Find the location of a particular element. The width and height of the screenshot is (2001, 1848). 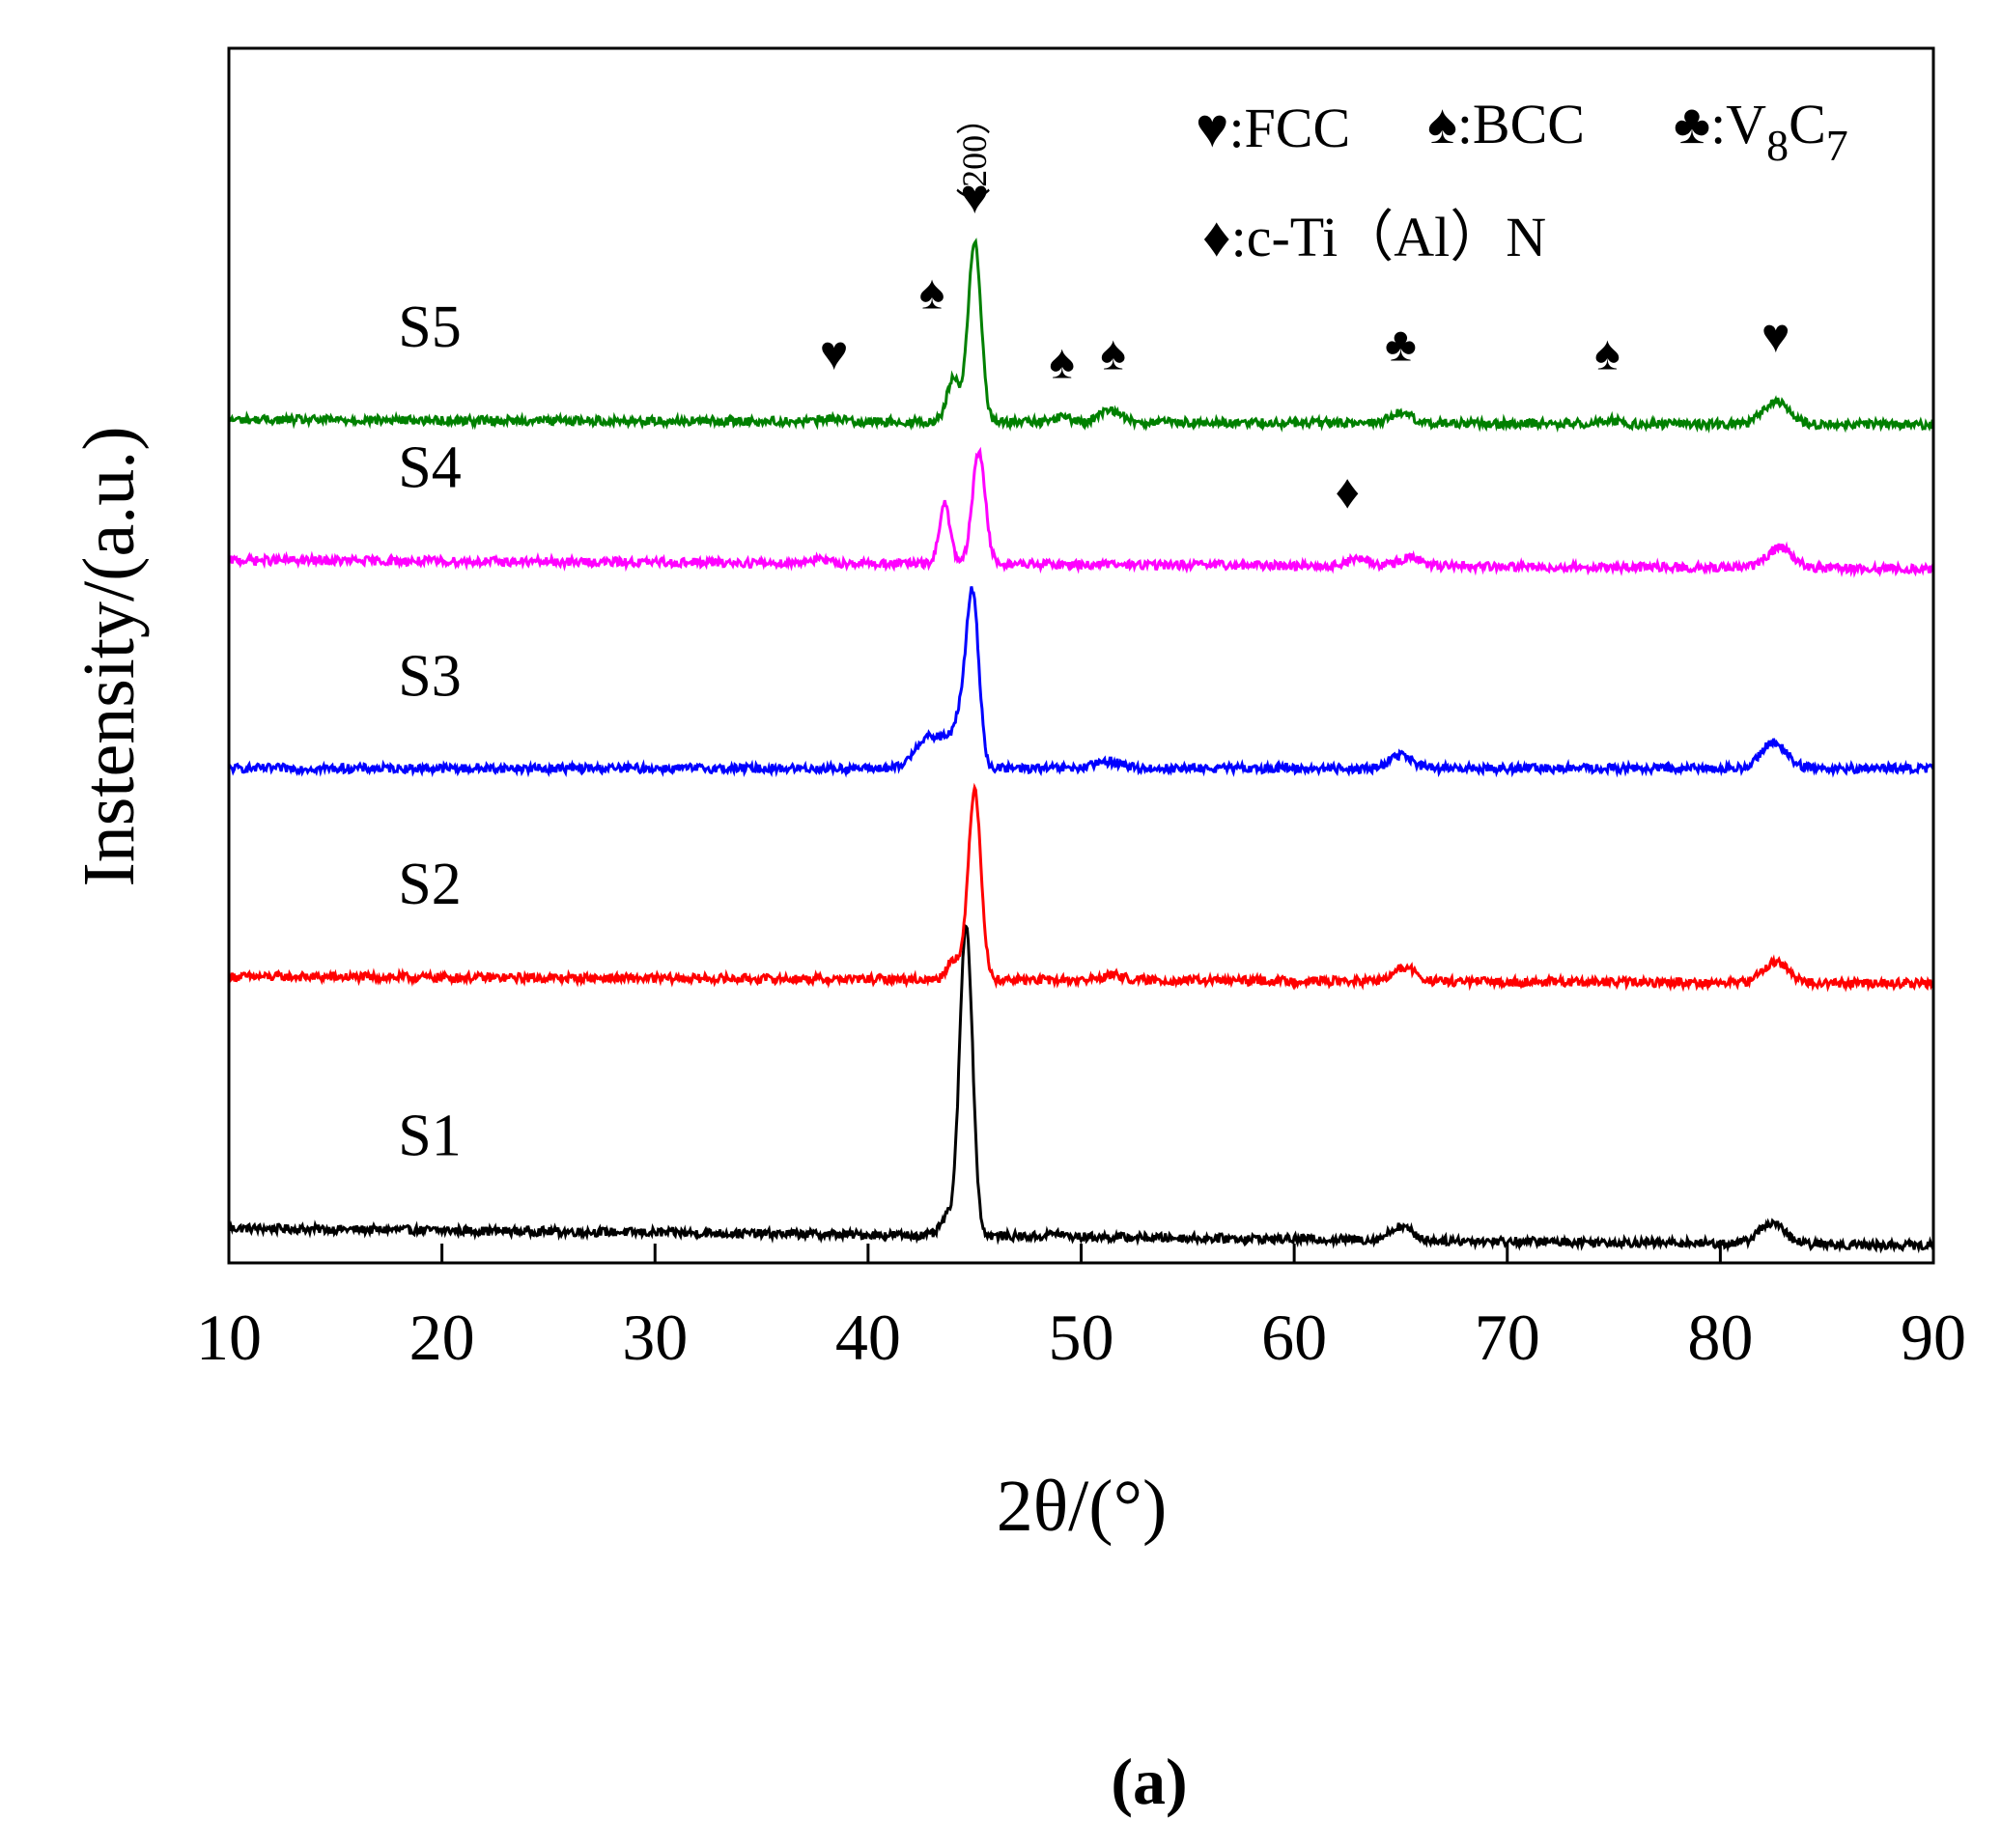

x-axis-ticks: 10 20 30 40 50 60 70 80 90 is located at coordinates (1081, 1309).